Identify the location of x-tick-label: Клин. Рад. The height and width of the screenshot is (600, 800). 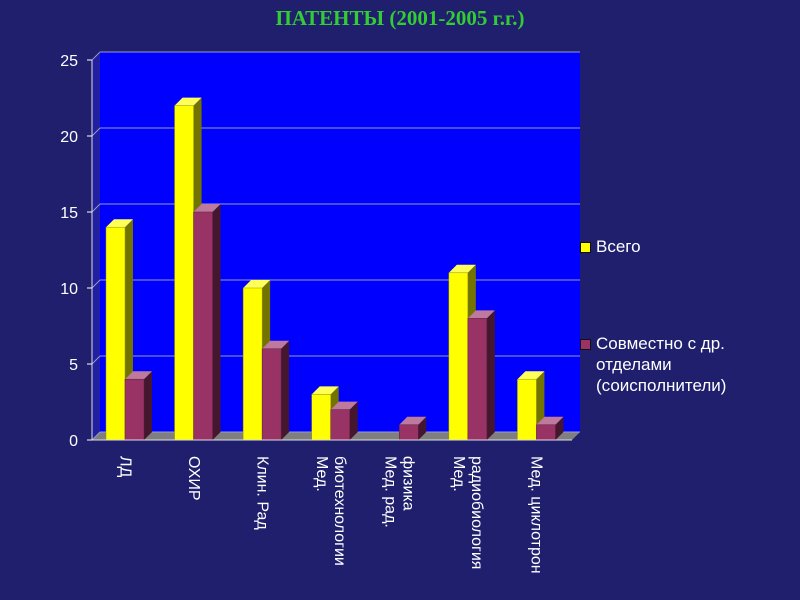
(261, 493).